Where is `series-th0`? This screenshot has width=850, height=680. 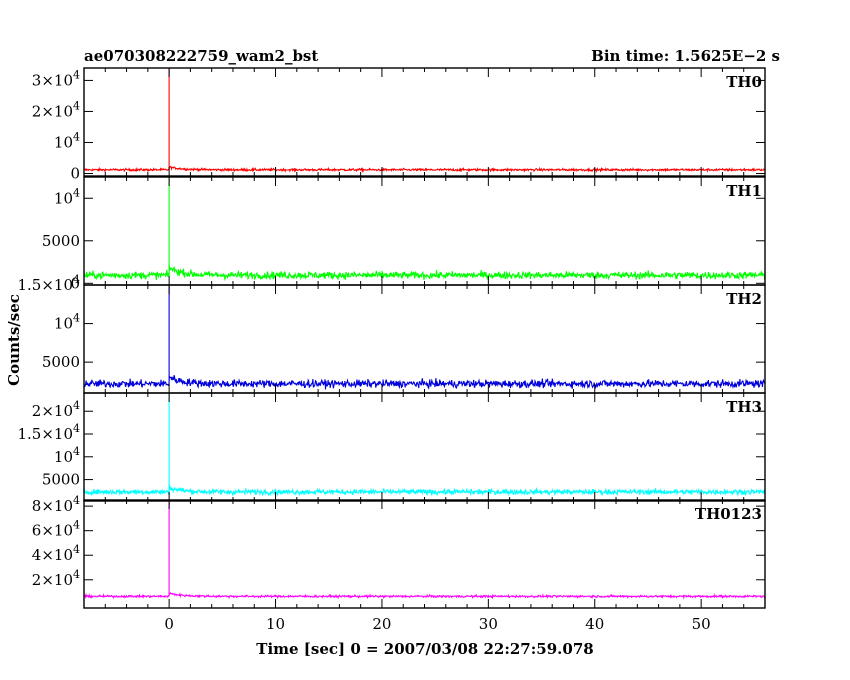
series-th0 is located at coordinates (424, 121).